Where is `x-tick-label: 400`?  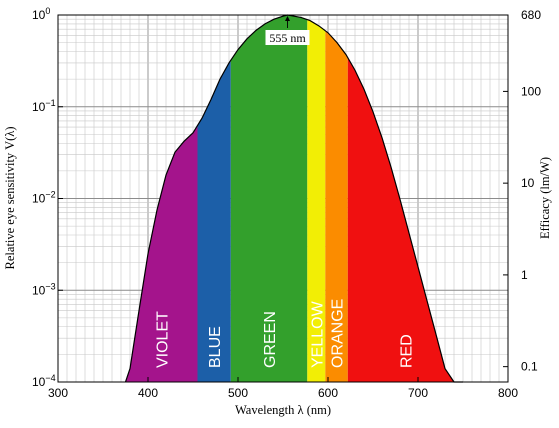 x-tick-label: 400 is located at coordinates (148, 393).